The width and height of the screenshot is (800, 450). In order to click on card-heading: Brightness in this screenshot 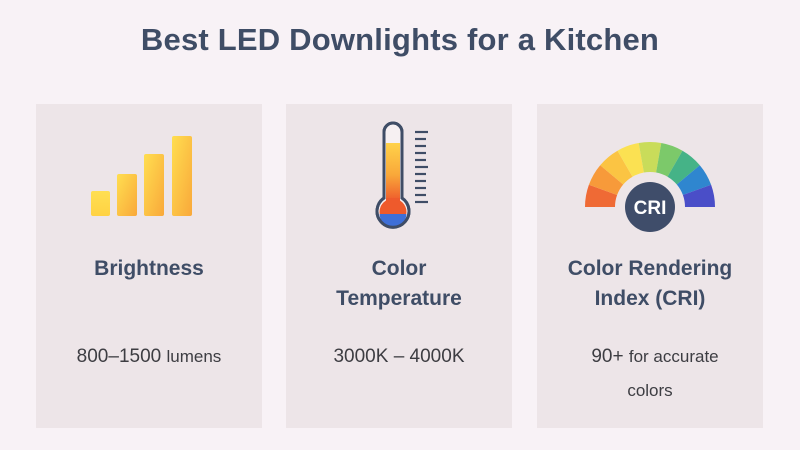, I will do `click(149, 268)`.